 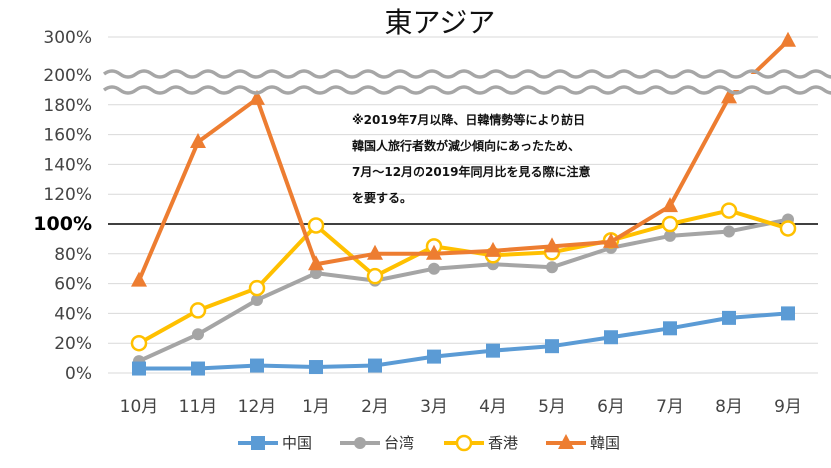 What do you see at coordinates (552, 407) in the screenshot?
I see `x-tick-label: 5月` at bounding box center [552, 407].